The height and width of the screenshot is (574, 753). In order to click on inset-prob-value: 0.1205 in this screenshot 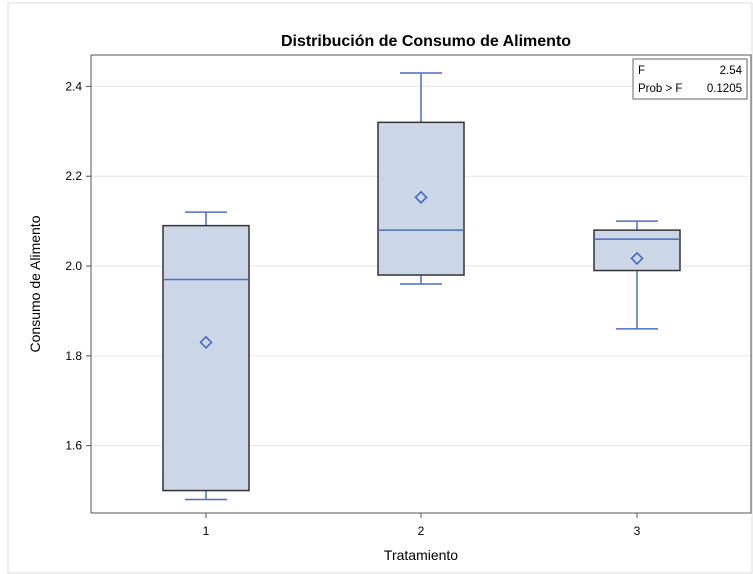, I will do `click(724, 89)`.